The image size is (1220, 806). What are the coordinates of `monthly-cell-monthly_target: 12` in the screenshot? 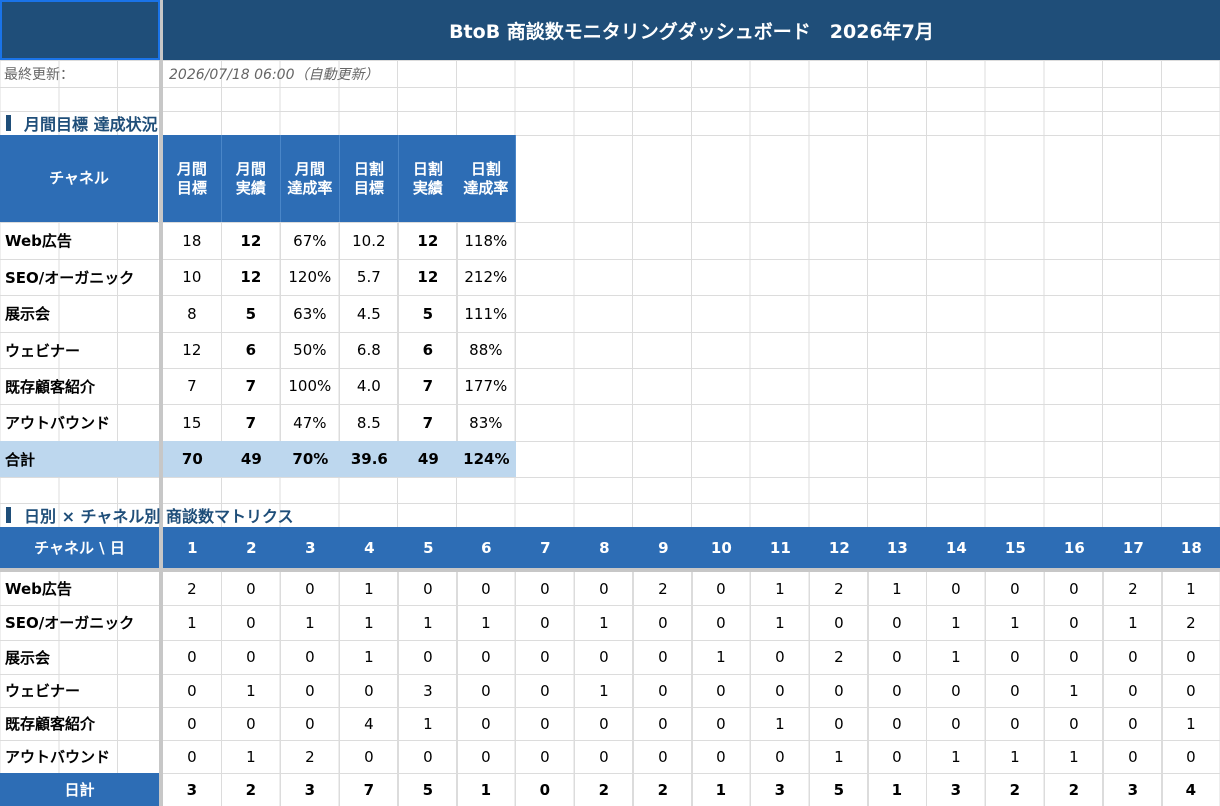 It's located at (192, 350).